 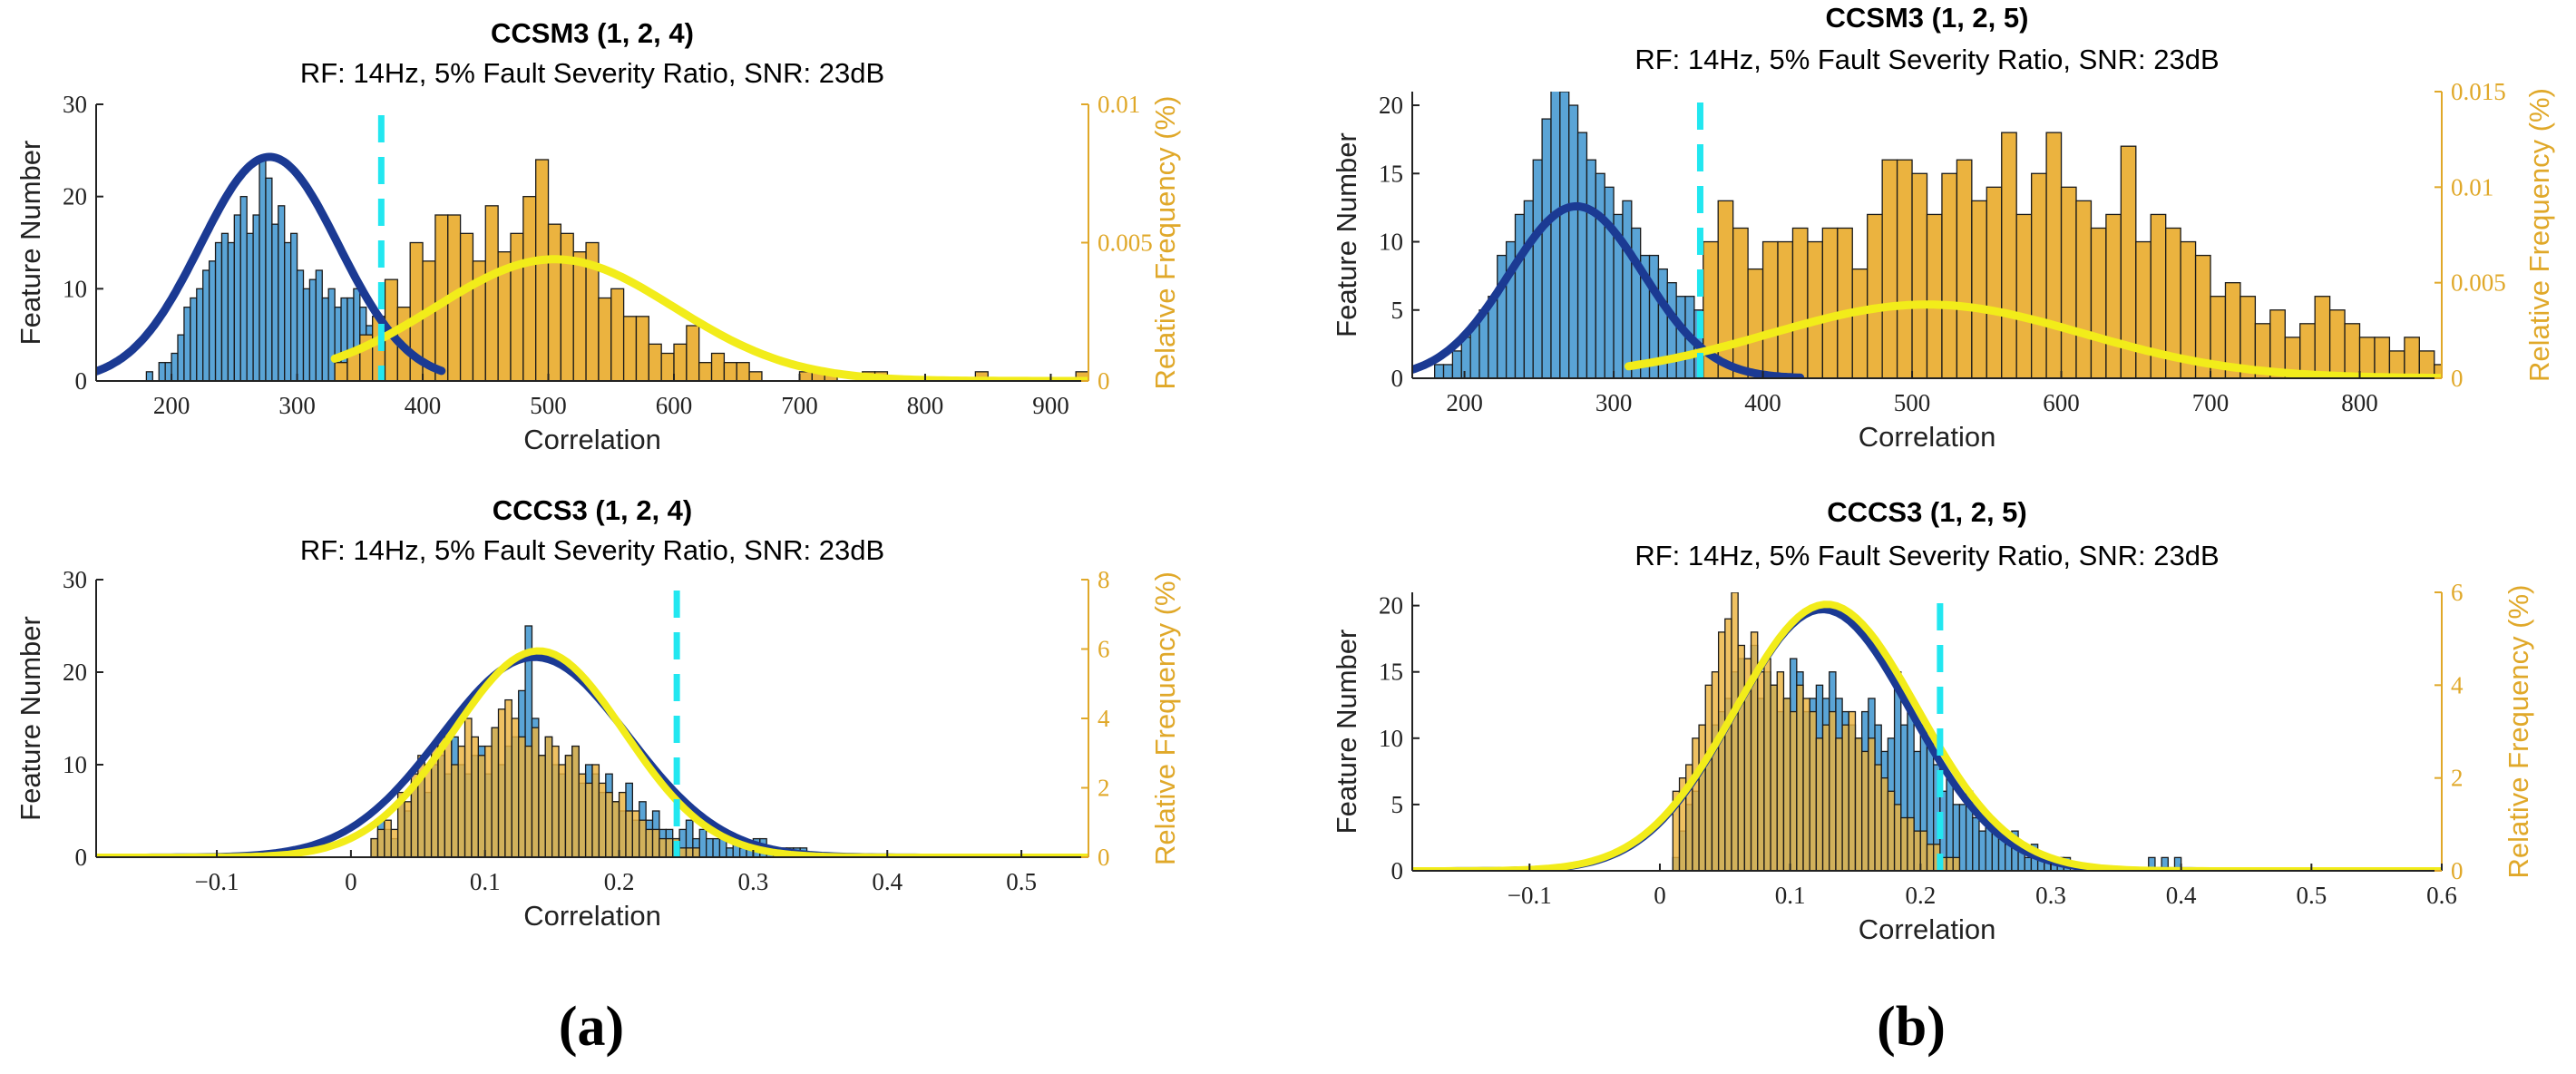 What do you see at coordinates (1397, 870) in the screenshot?
I see `y-tick-label: 0` at bounding box center [1397, 870].